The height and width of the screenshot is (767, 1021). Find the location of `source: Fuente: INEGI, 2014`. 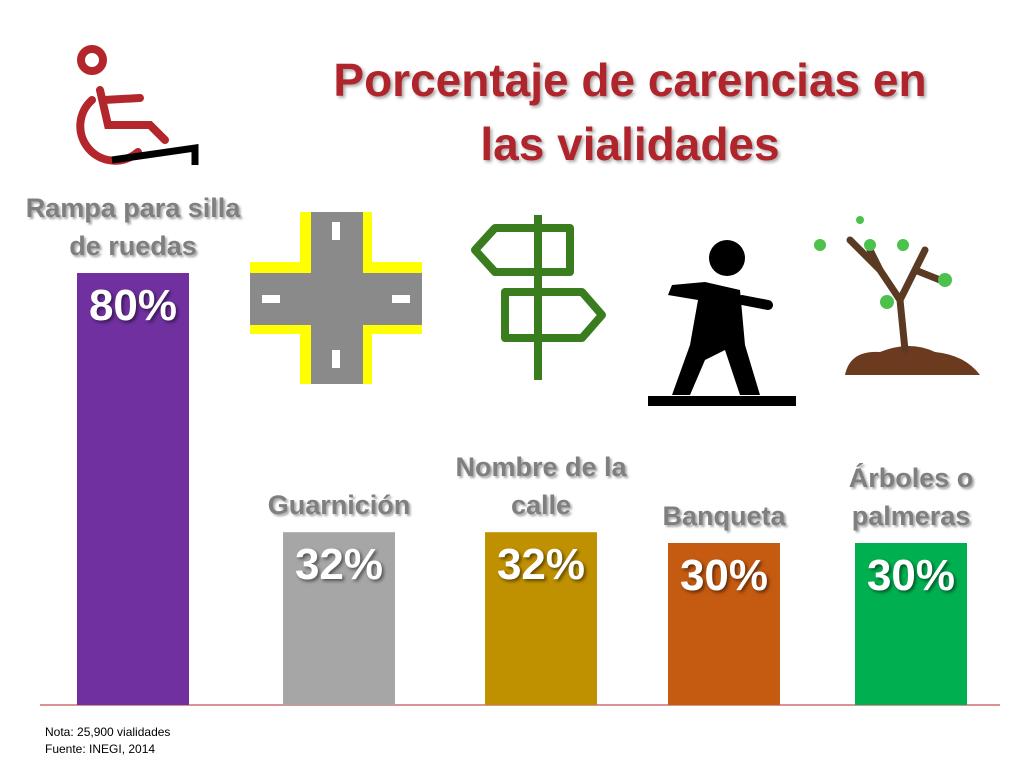

source: Fuente: INEGI, 2014 is located at coordinates (100, 749).